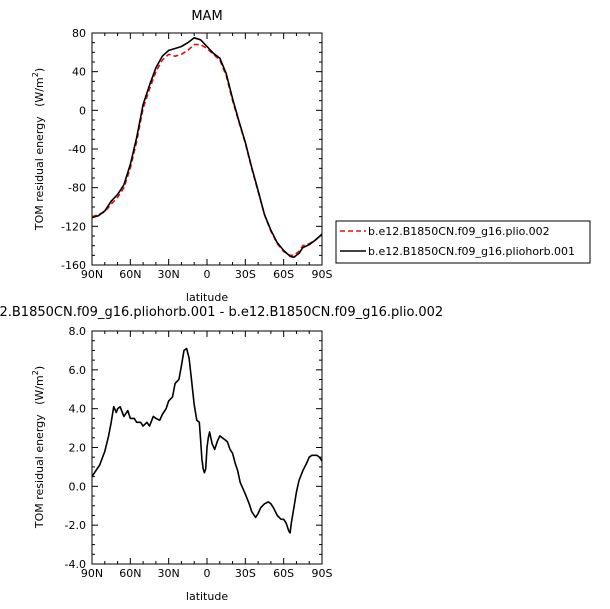  Describe the element at coordinates (283, 573) in the screenshot. I see `bottom-x-tick-label: 60S` at that location.